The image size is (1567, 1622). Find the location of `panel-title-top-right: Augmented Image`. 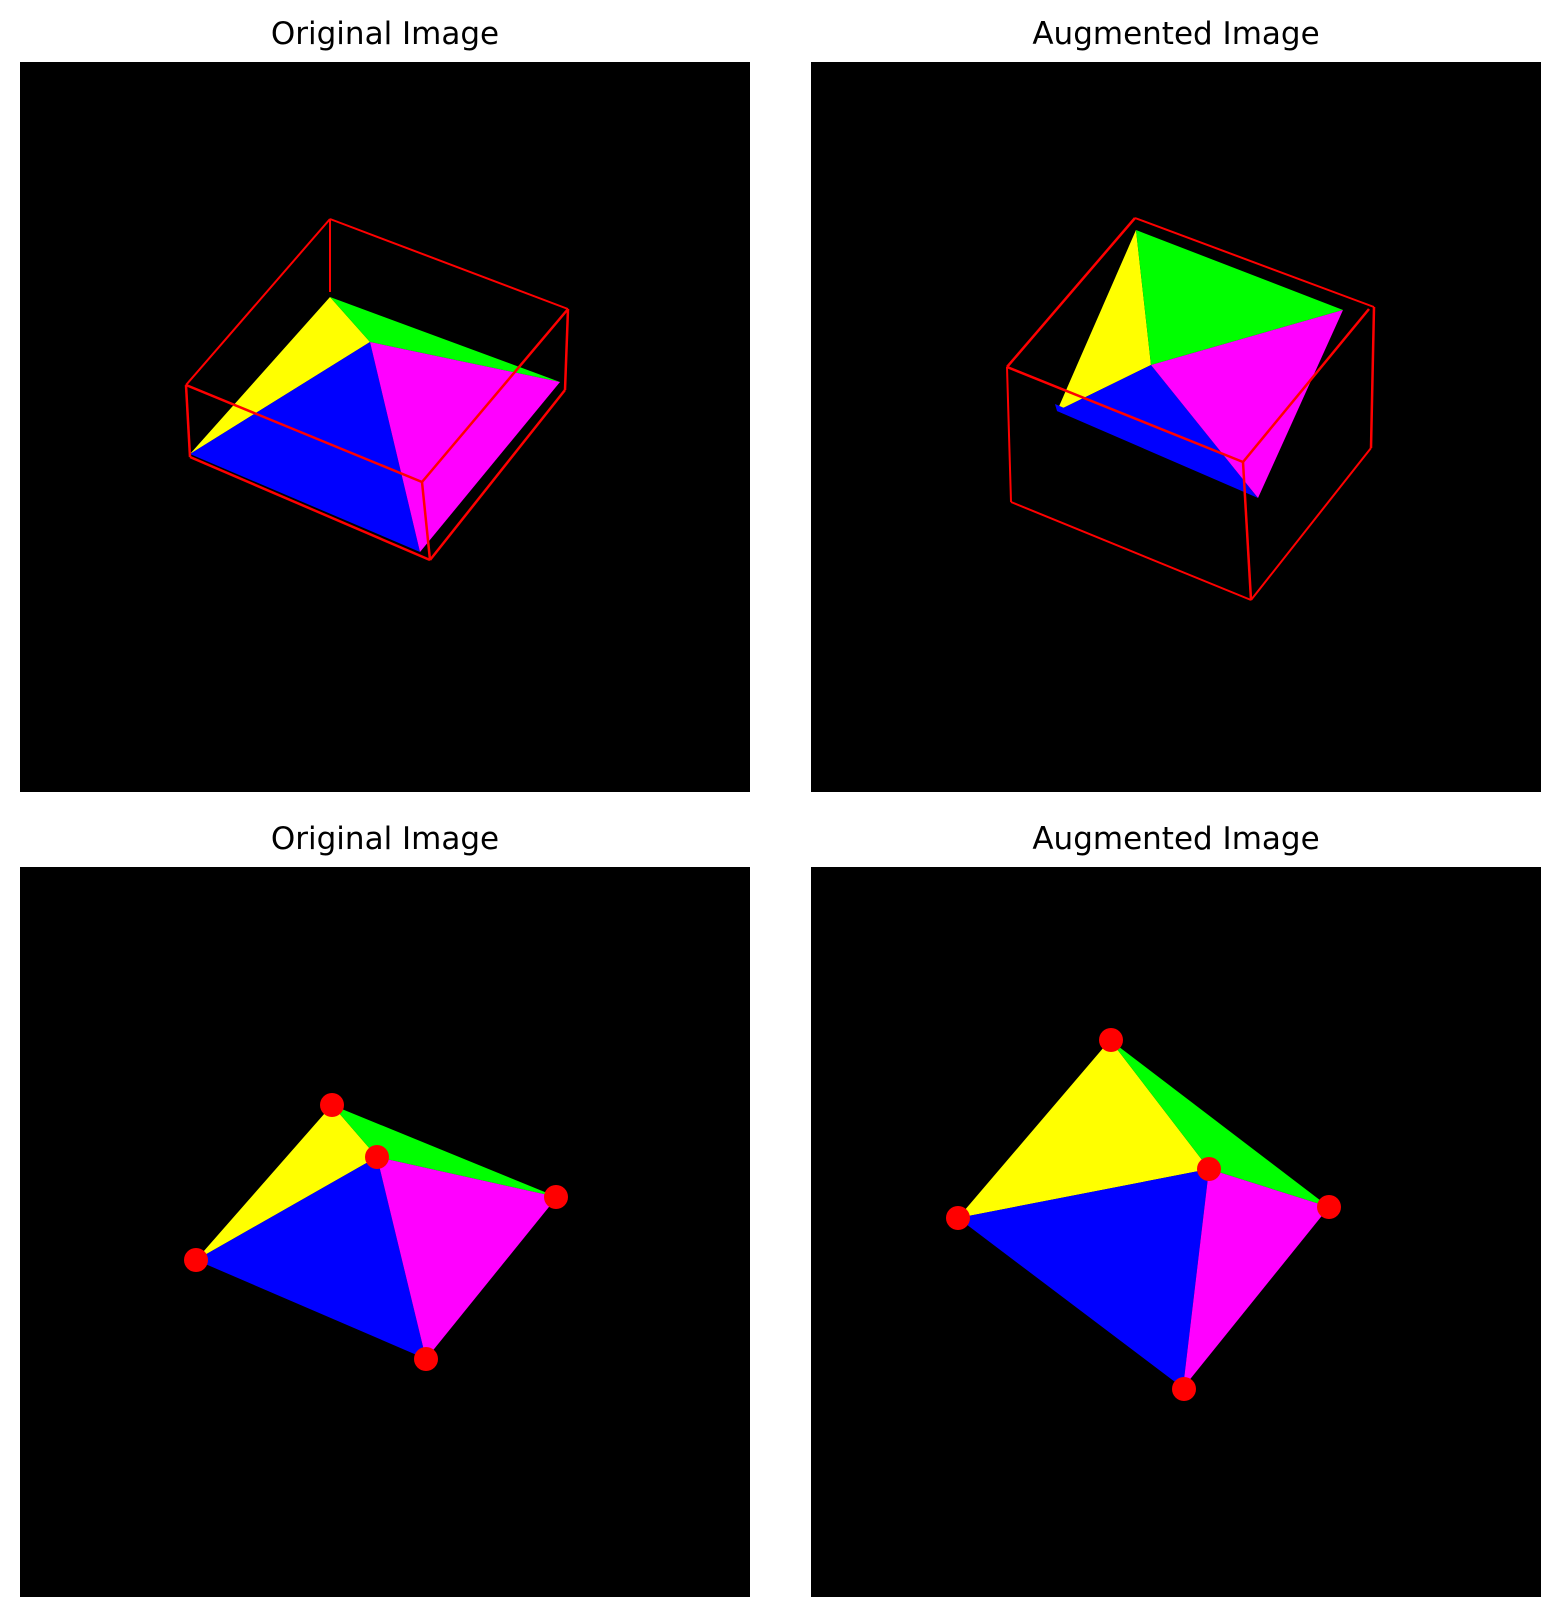

panel-title-top-right: Augmented Image is located at coordinates (1176, 34).